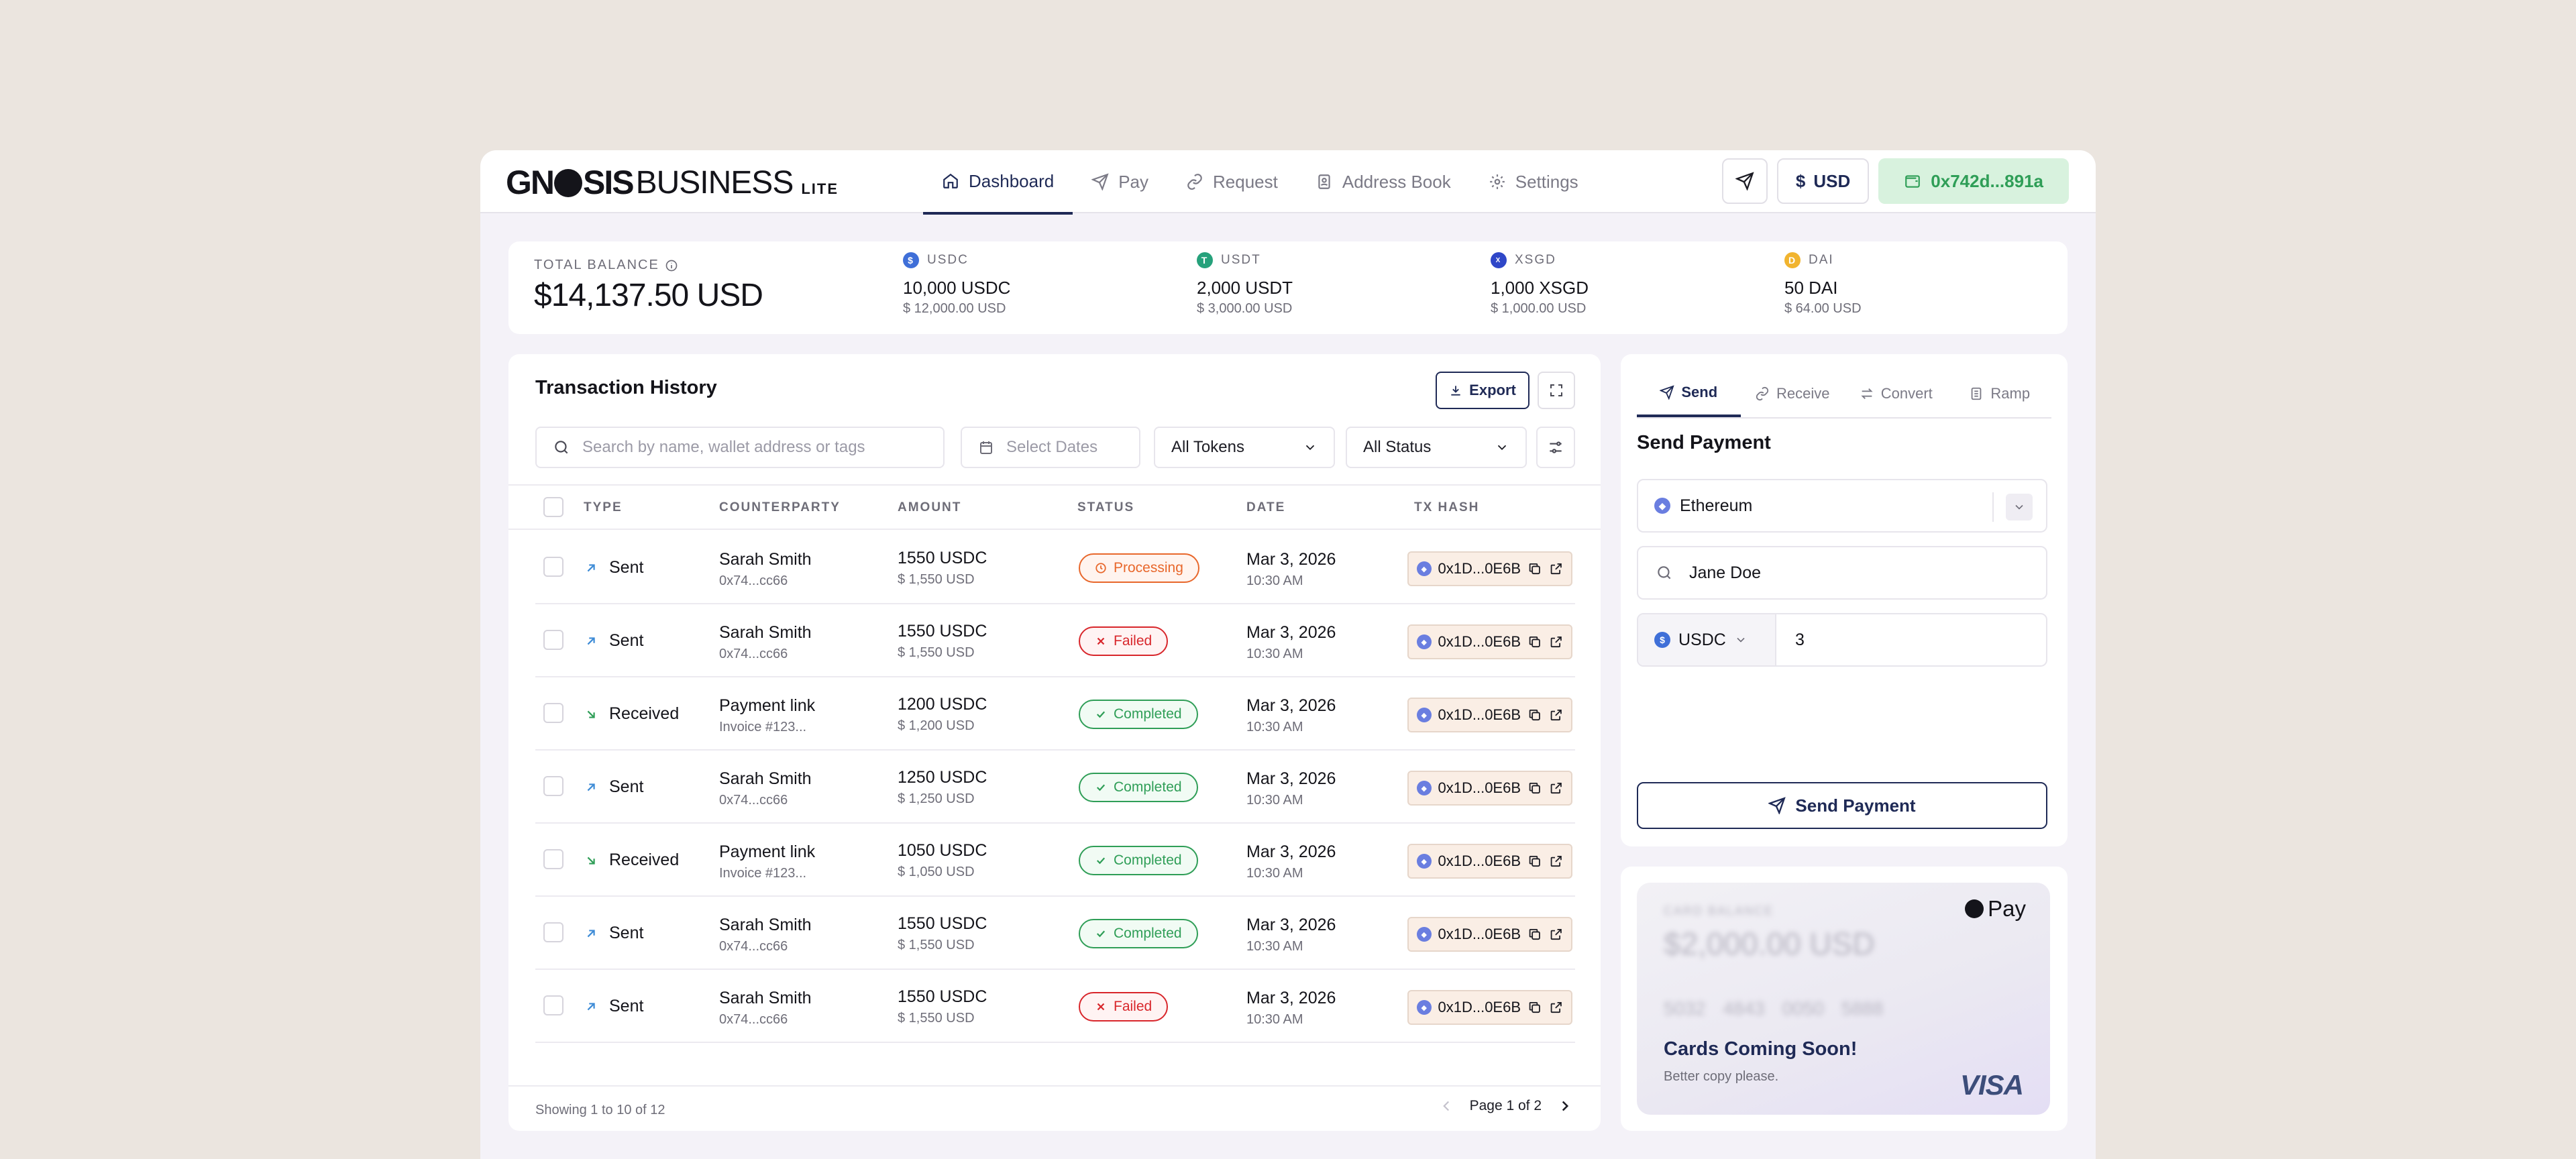  Describe the element at coordinates (1148, 787) in the screenshot. I see `status-label: Completed` at that location.